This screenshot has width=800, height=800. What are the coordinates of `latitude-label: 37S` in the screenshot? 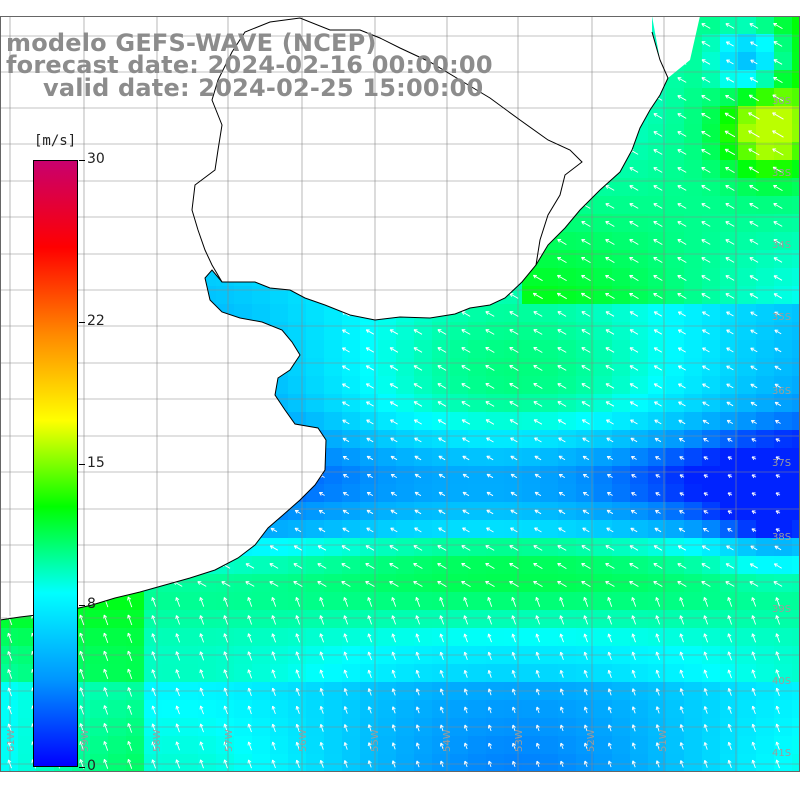 It's located at (781, 463).